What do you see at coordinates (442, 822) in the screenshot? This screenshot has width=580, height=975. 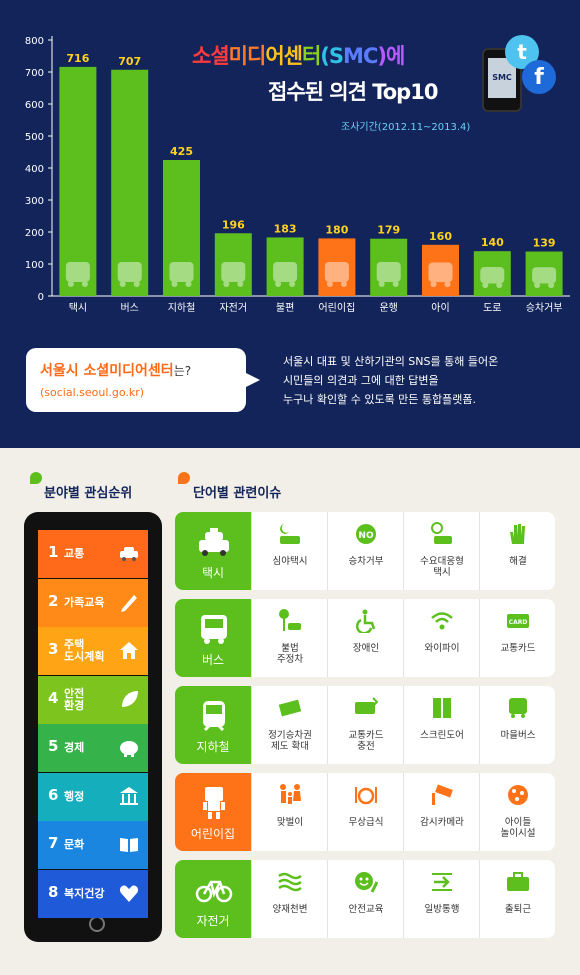 I see `issue-cell-label: 감시카메라` at bounding box center [442, 822].